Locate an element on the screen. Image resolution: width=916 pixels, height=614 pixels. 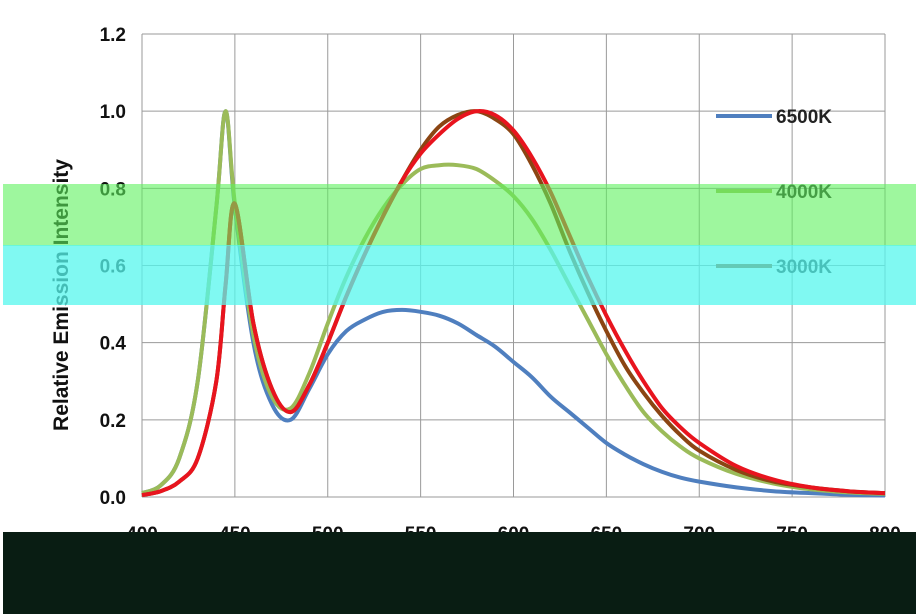
y-tick-label: 1.2 is located at coordinates (113, 35).